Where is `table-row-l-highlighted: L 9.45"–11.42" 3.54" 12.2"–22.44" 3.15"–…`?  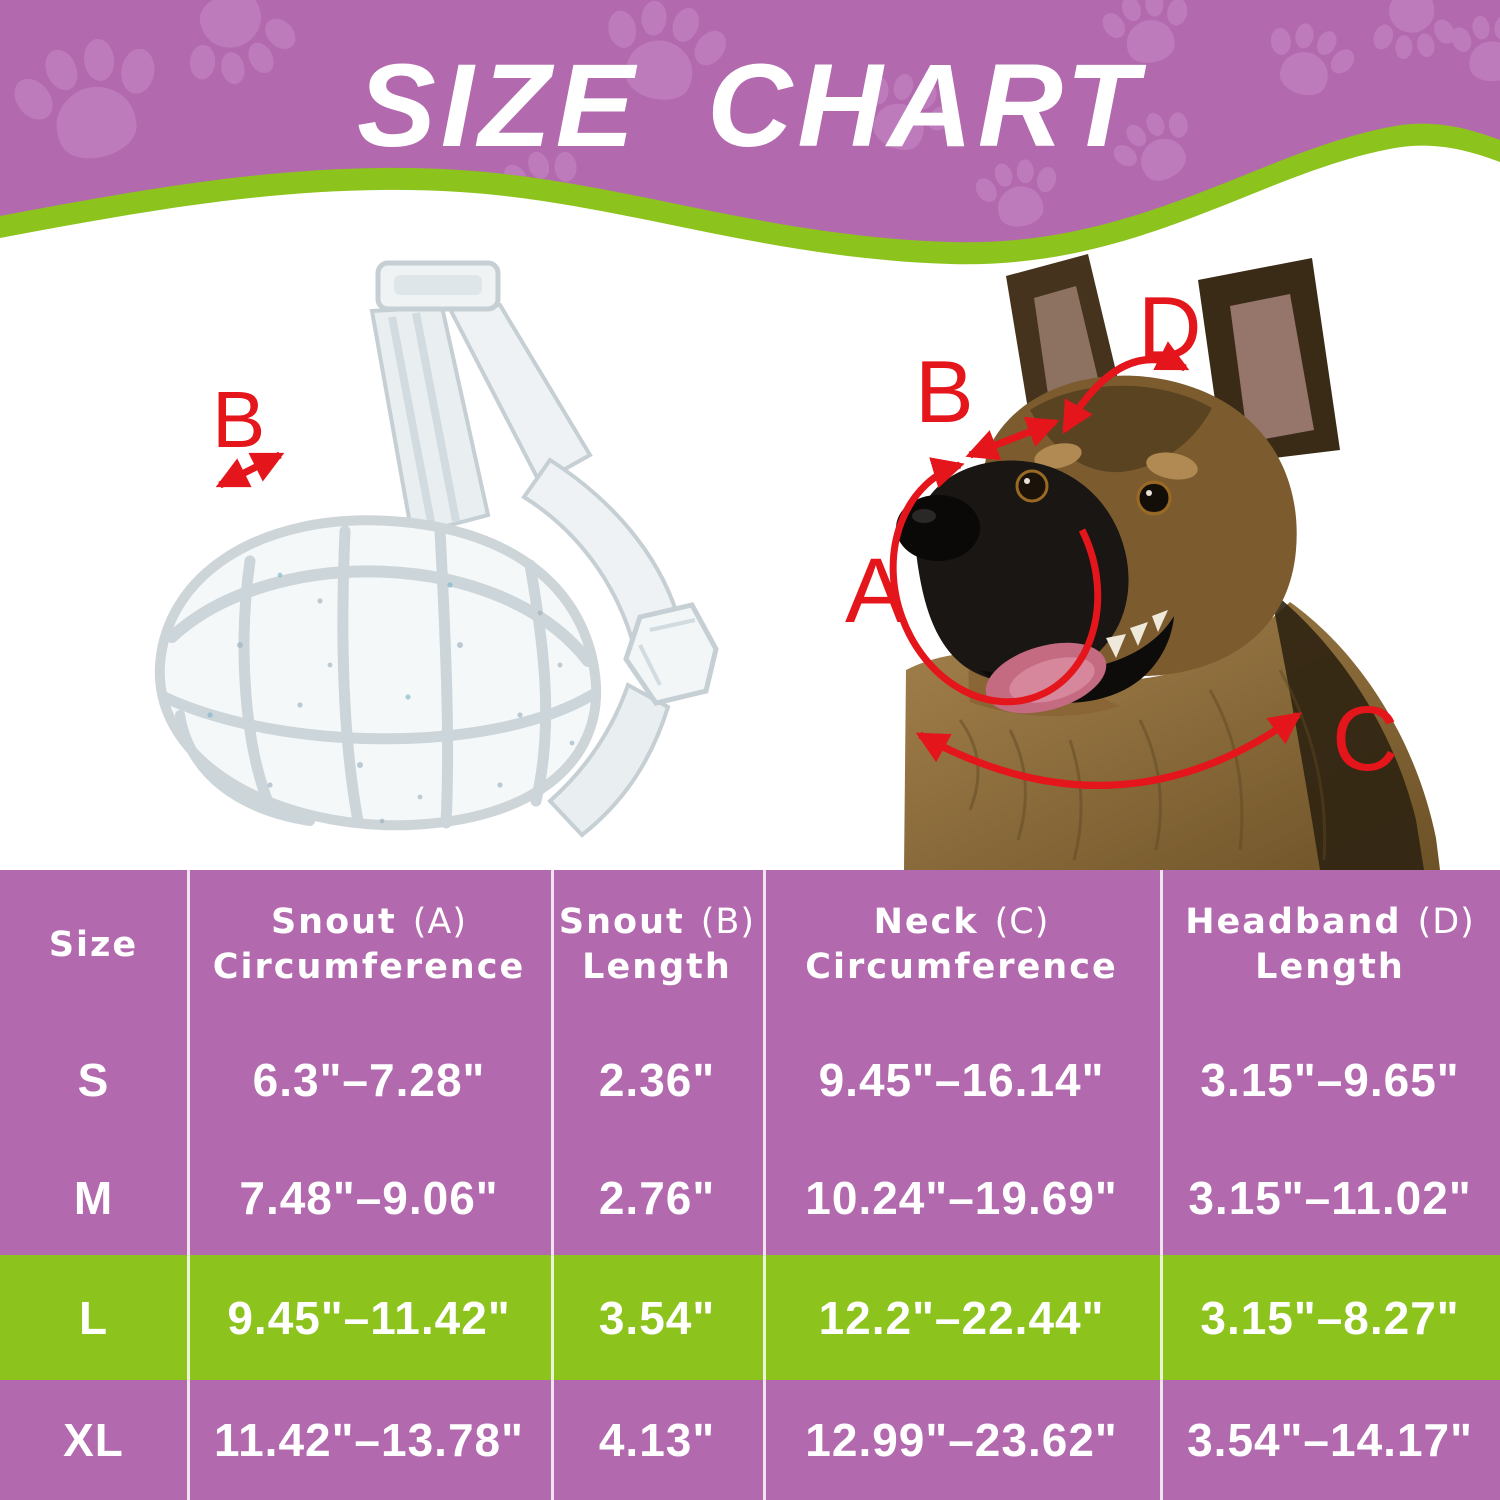 table-row-l-highlighted: L 9.45"–11.42" 3.54" 12.2"–22.44" 3.15"–… is located at coordinates (750, 1317).